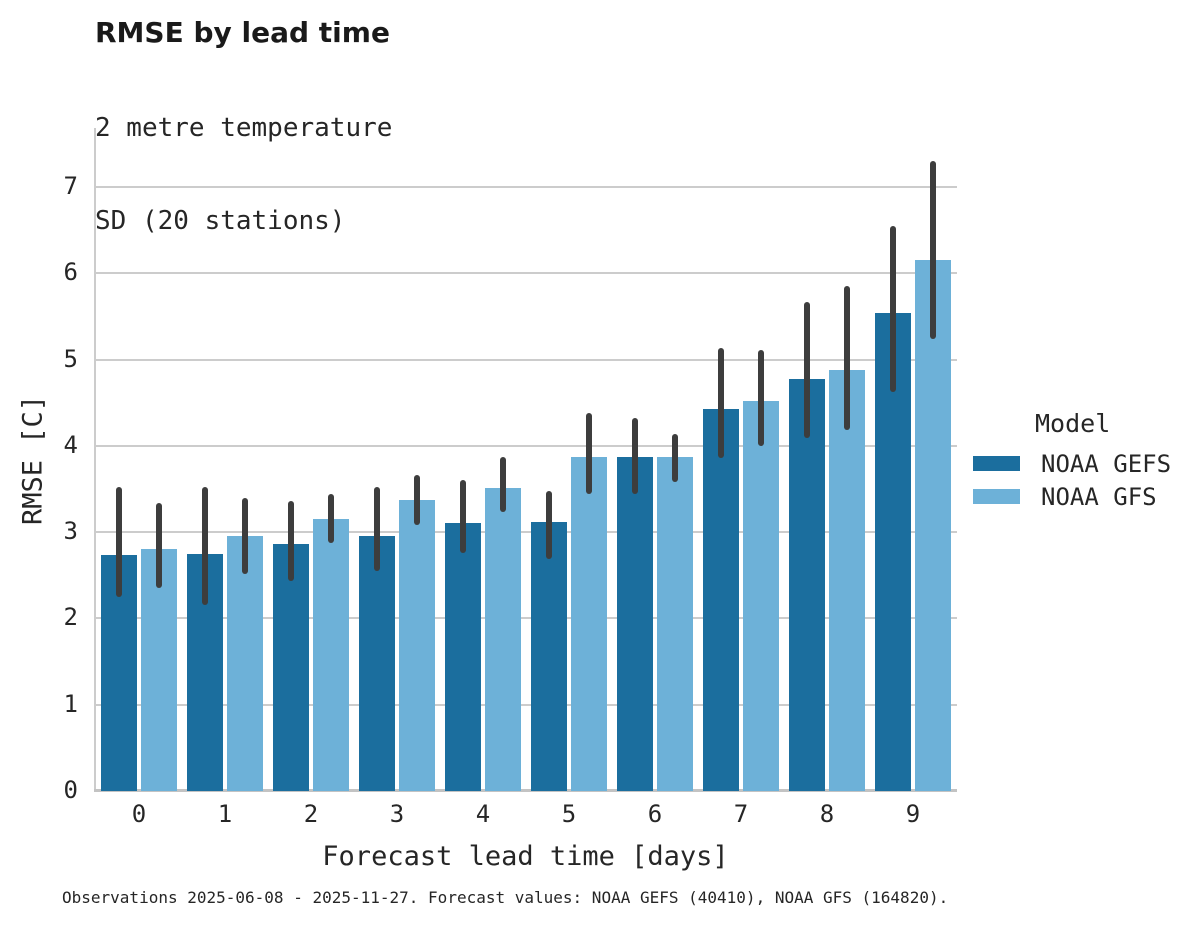 This screenshot has height=928, width=1195. Describe the element at coordinates (1073, 423) in the screenshot. I see `legend-title: Model` at that location.